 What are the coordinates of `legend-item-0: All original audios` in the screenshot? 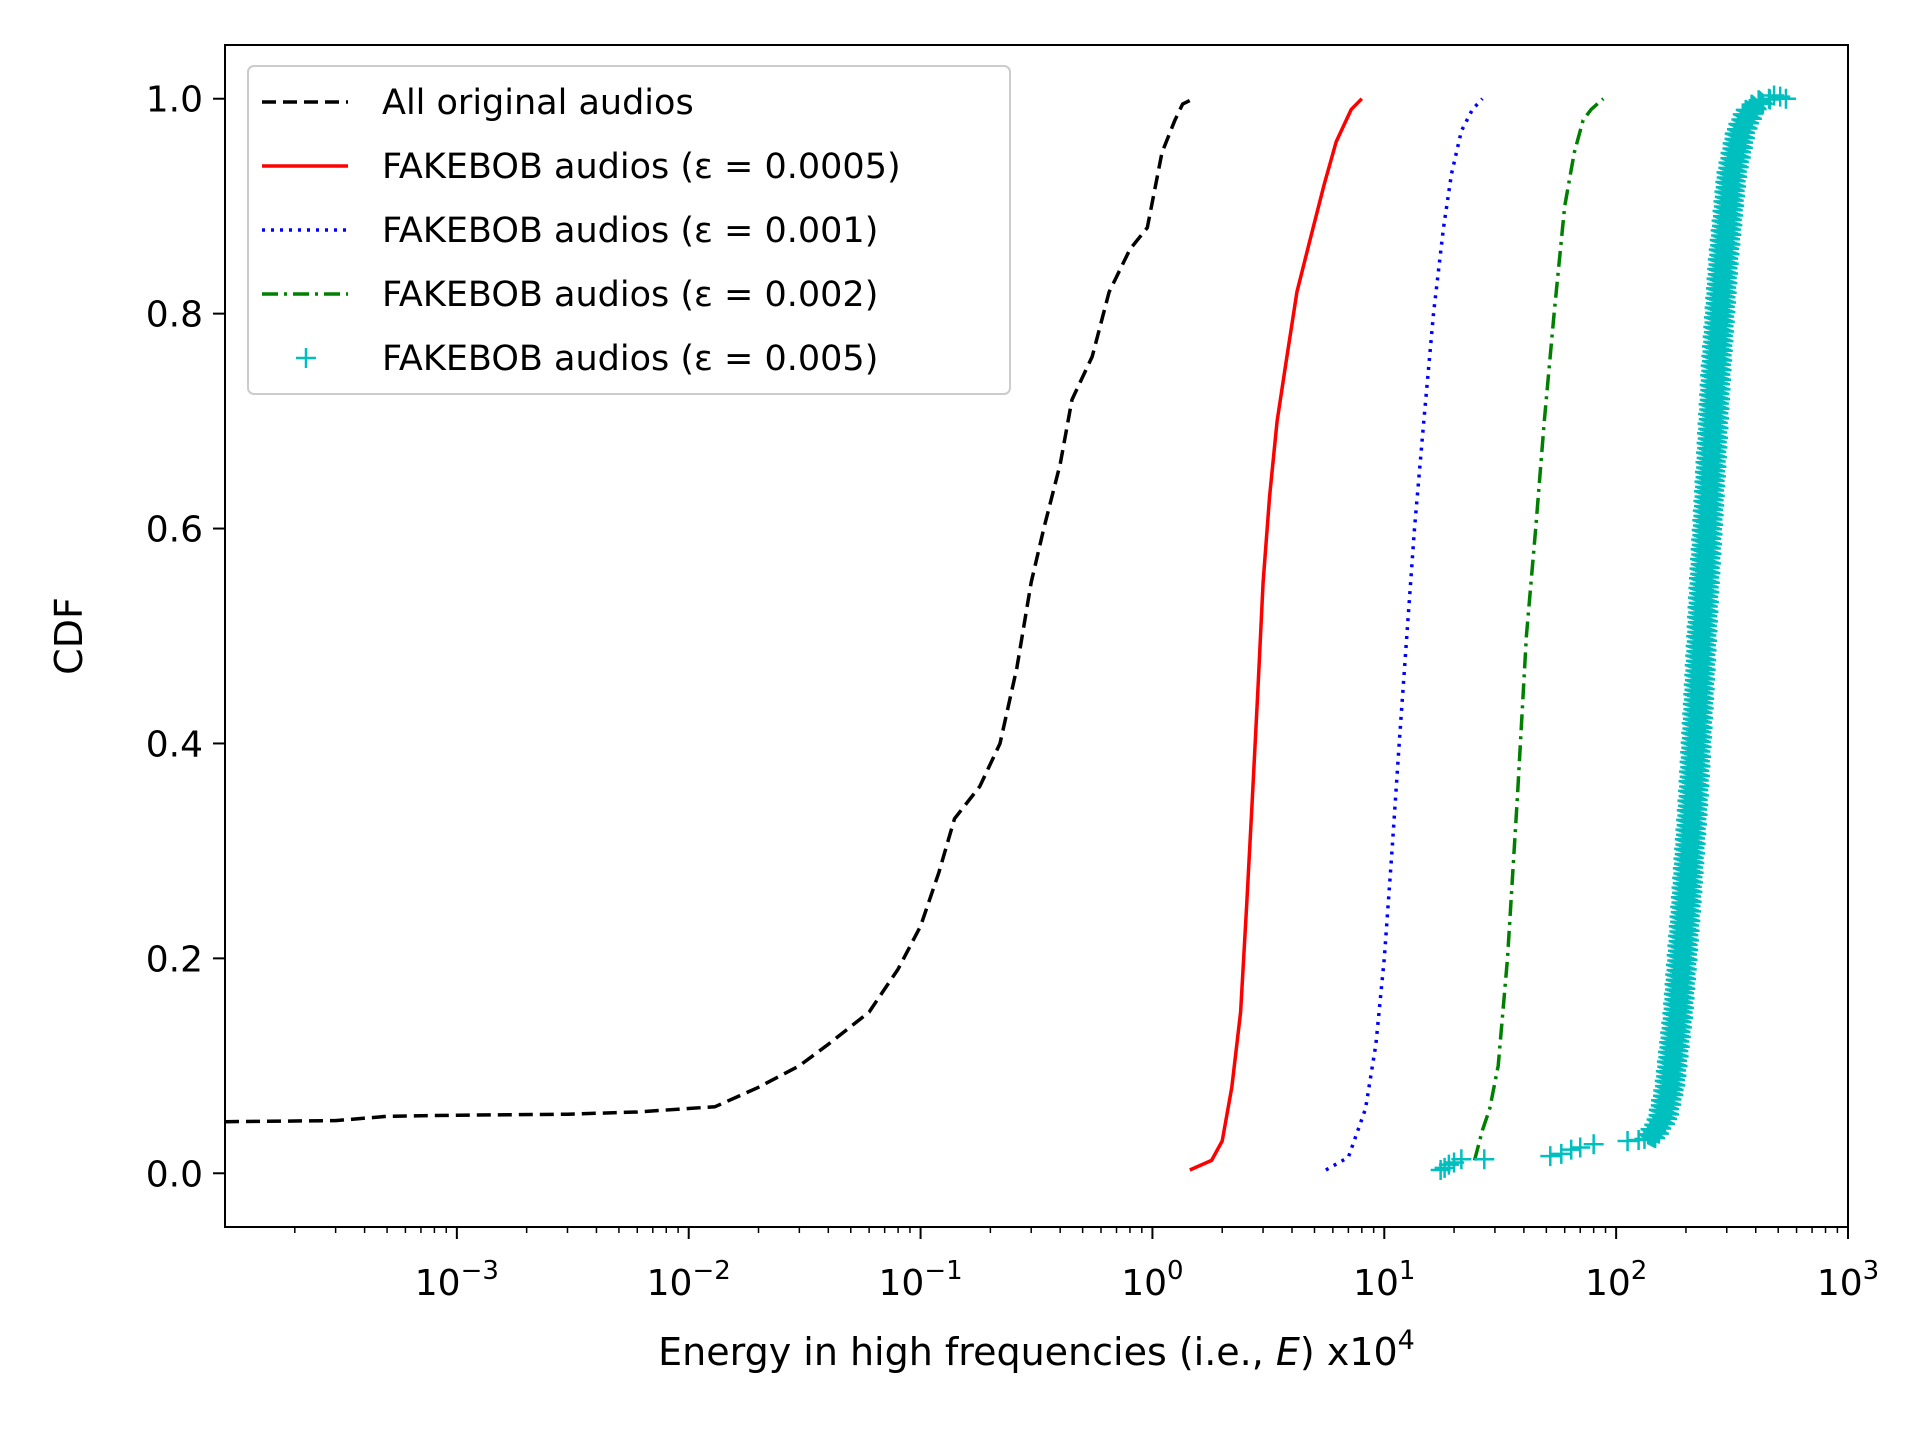 It's located at (478, 103).